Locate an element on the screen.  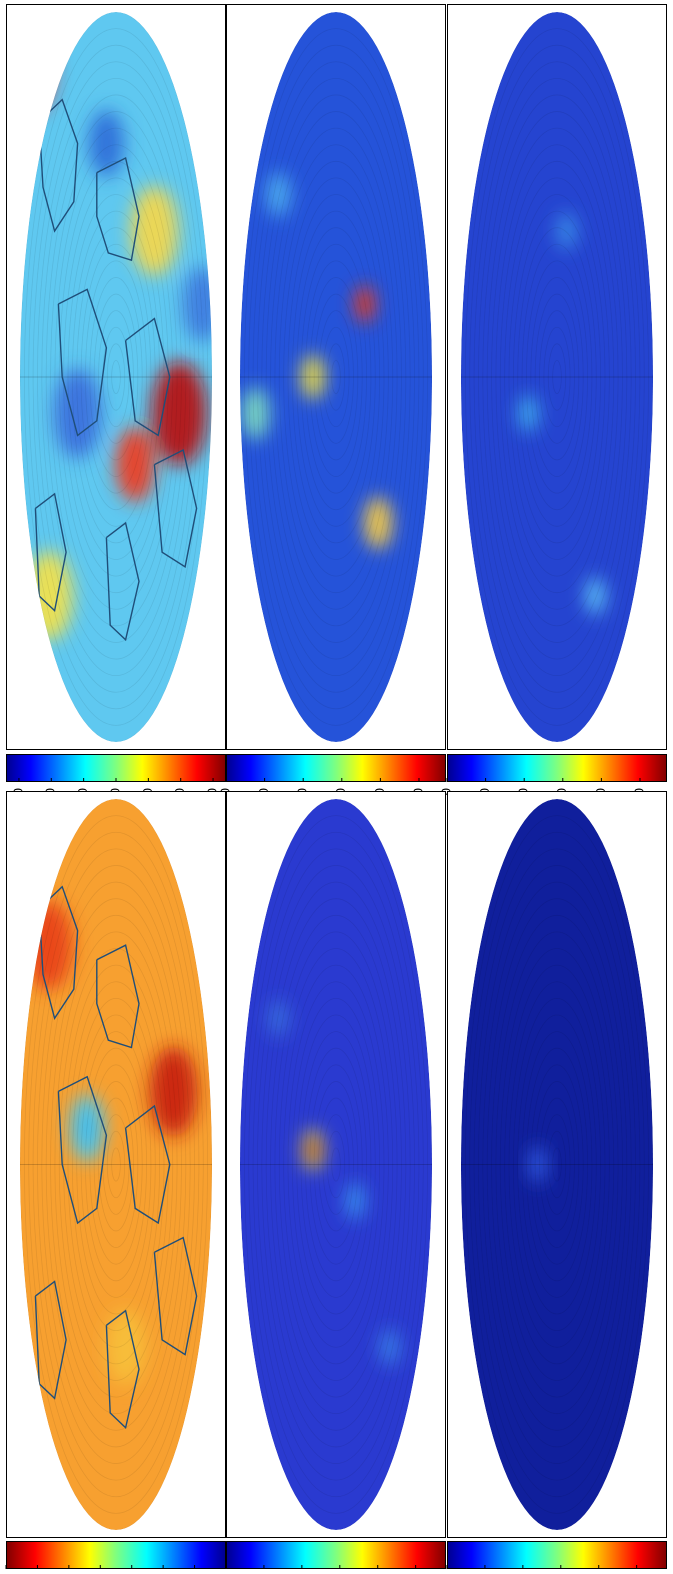
colorbar-bottom-left: -0.04-0.0200.020.040.060.080.10 is located at coordinates (116, 1555).